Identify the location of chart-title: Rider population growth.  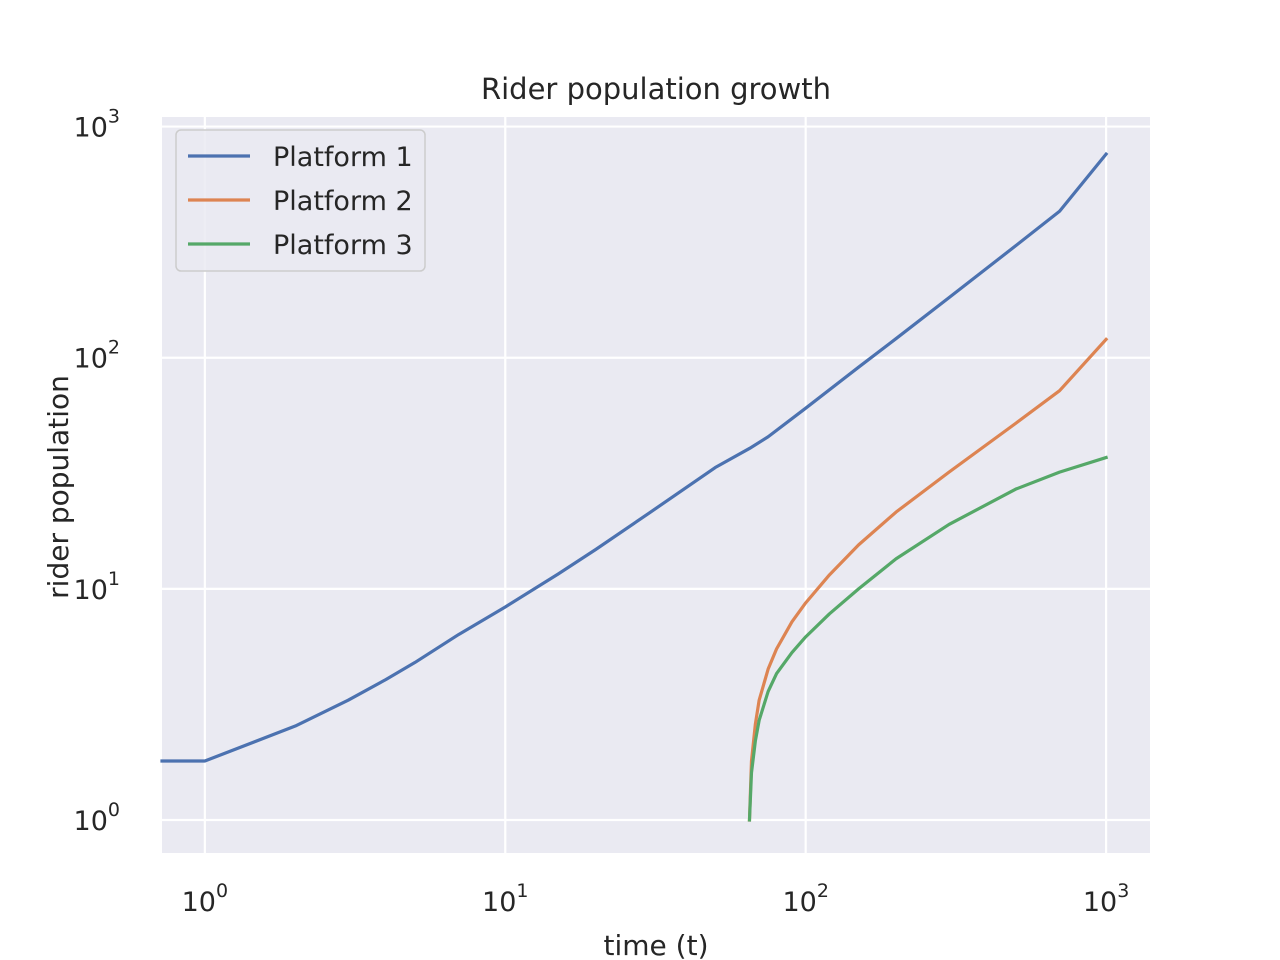
(656, 89).